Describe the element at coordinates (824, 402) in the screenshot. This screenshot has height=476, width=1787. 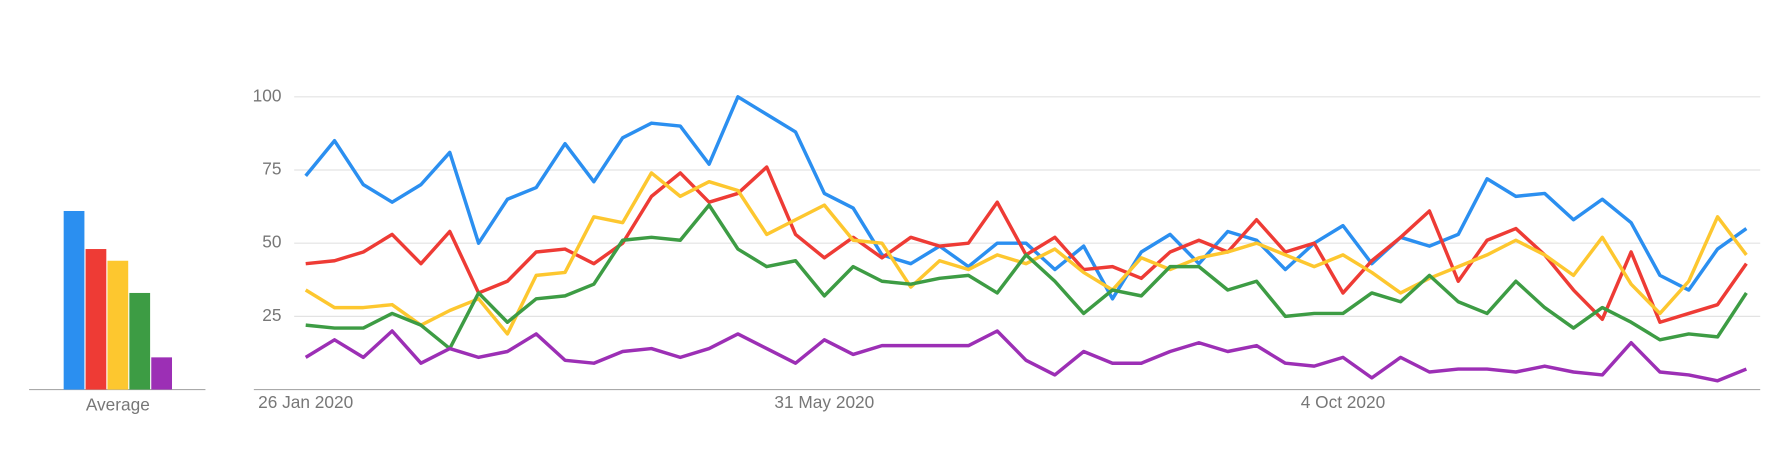
I see `x-tick-label: 31 May 2020` at that location.